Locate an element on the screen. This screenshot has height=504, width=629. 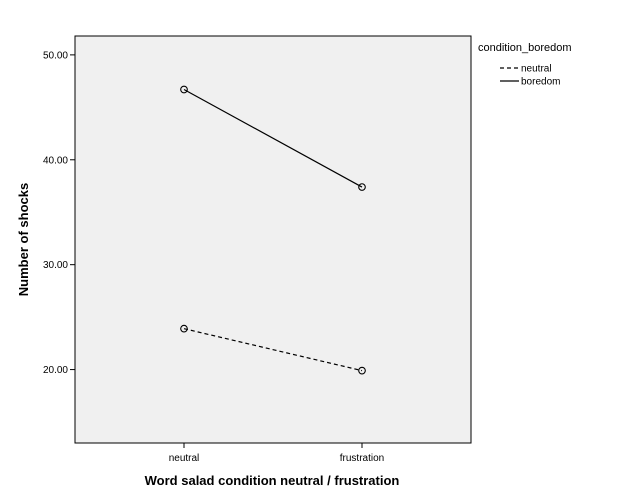
x-tick-label: neutral is located at coordinates (184, 458).